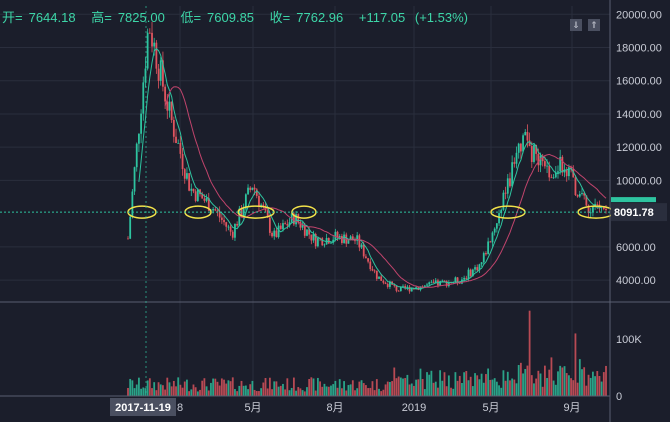 Image resolution: width=670 pixels, height=422 pixels. What do you see at coordinates (143, 408) in the screenshot?
I see `crosshair-date-label: 2017-11-19` at bounding box center [143, 408].